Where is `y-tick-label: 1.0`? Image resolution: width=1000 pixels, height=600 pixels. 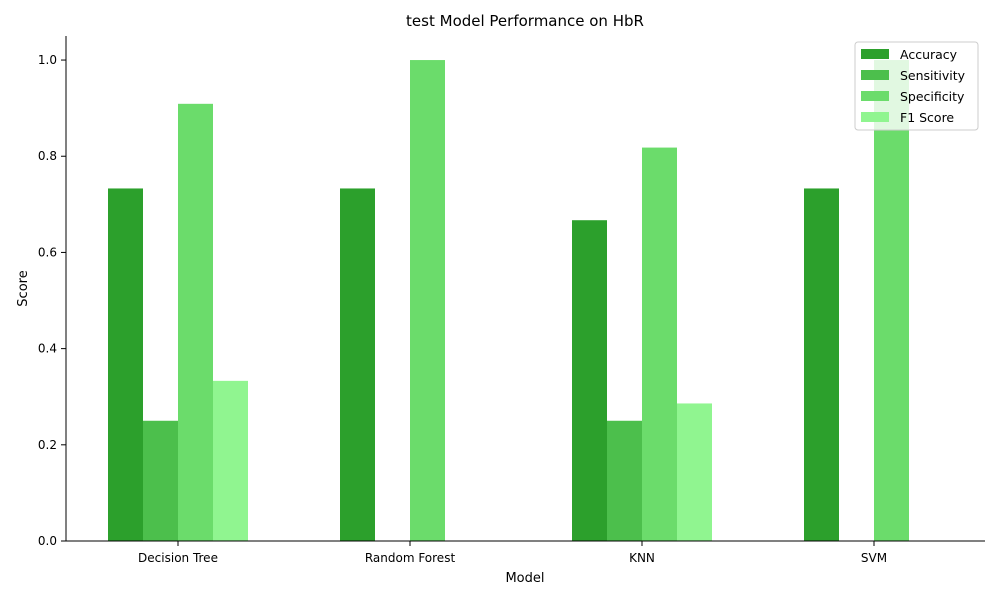 y-tick-label: 1.0 is located at coordinates (47, 60).